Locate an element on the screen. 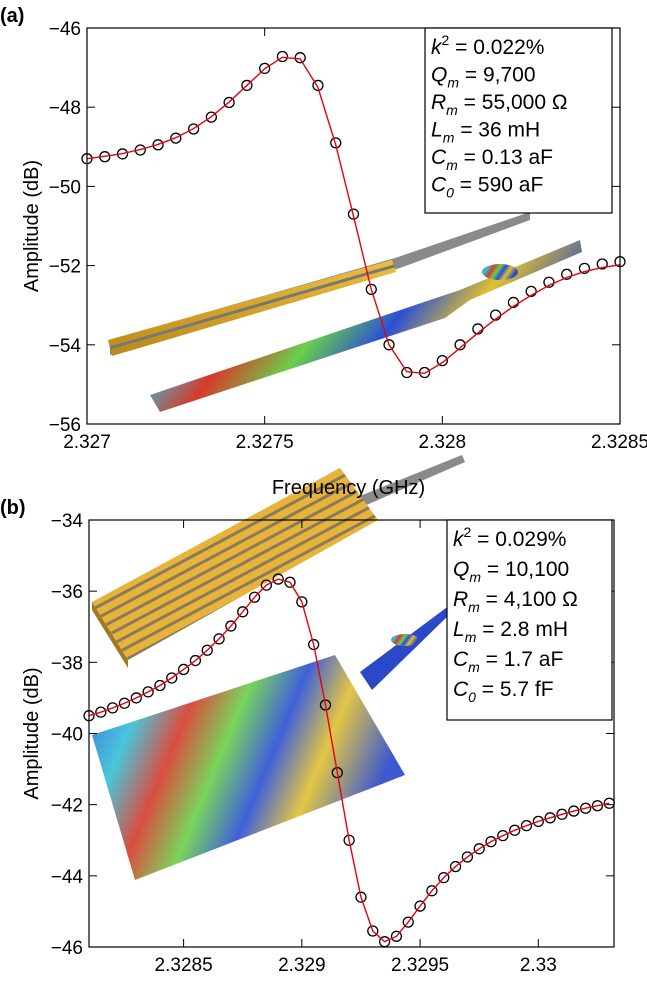  y-tick-label: −42 is located at coordinates (67, 806).